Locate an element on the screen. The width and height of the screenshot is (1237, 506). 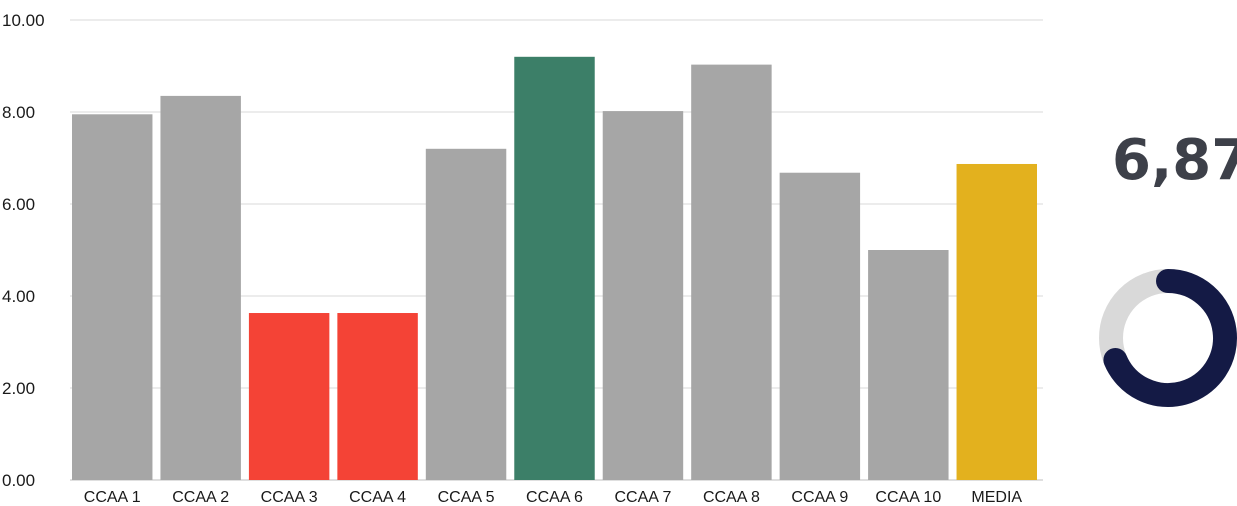
y-tick-label: 8.00 is located at coordinates (18, 112).